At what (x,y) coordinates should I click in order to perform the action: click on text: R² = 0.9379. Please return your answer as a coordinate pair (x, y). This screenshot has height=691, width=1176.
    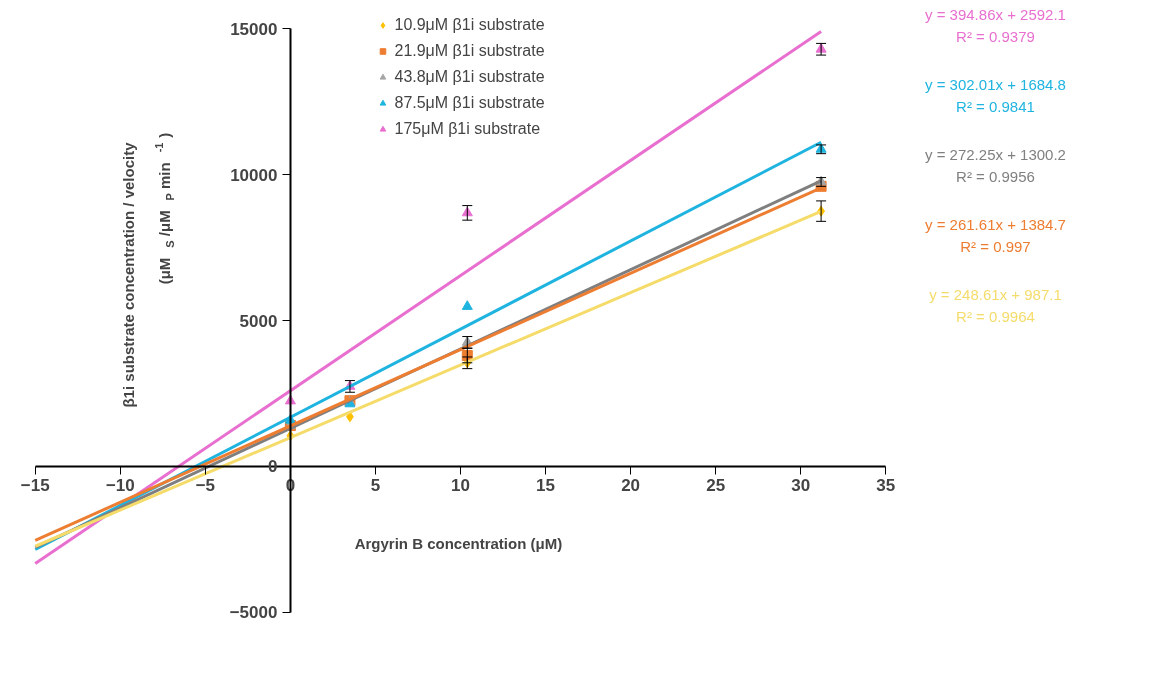
    Looking at the image, I should click on (995, 37).